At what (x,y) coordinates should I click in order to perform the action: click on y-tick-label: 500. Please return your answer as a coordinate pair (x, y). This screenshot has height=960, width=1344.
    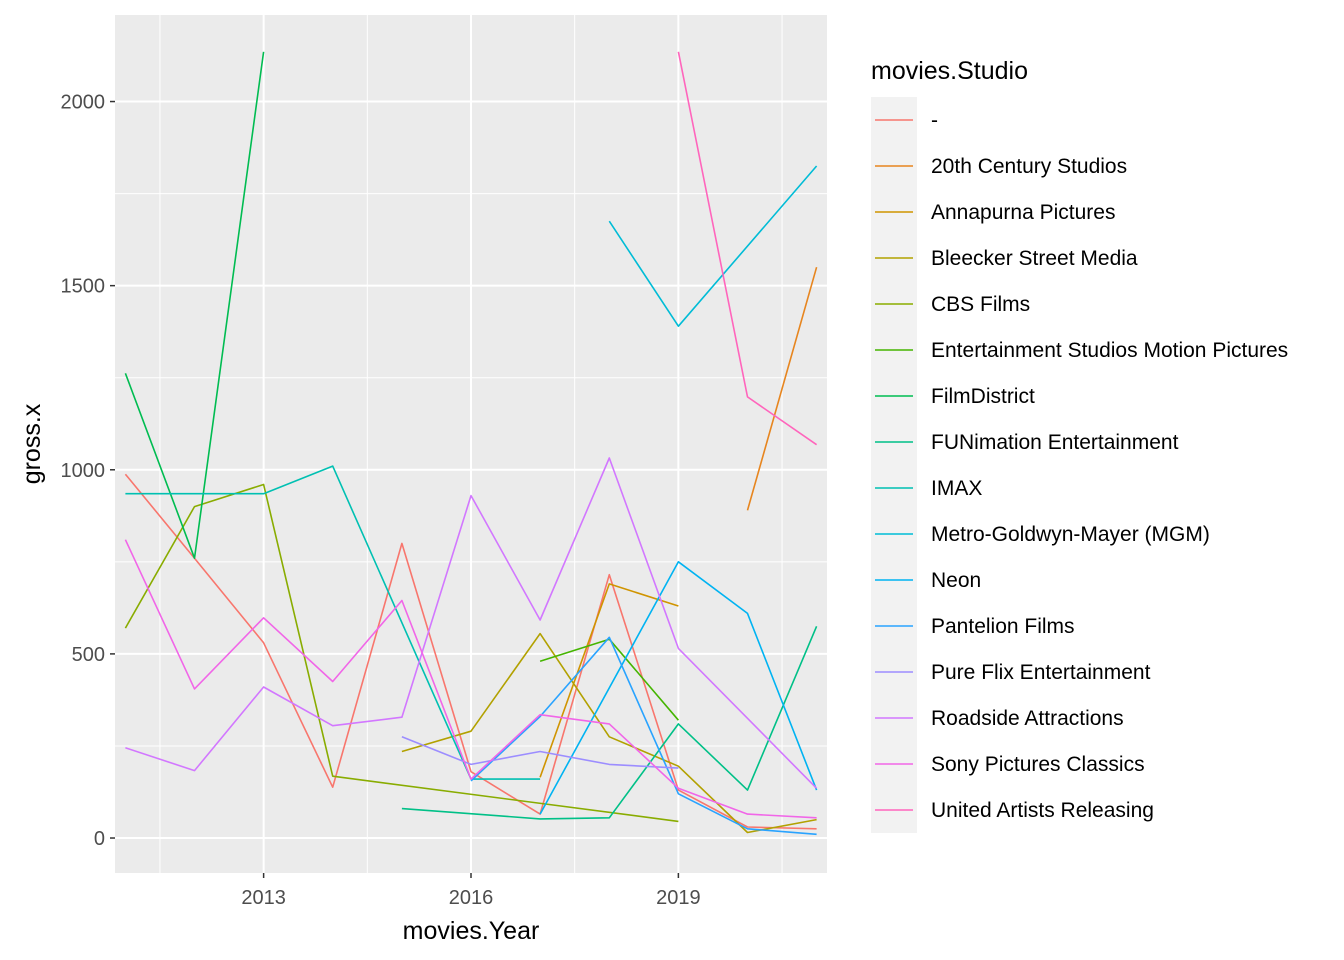
    Looking at the image, I should click on (88, 655).